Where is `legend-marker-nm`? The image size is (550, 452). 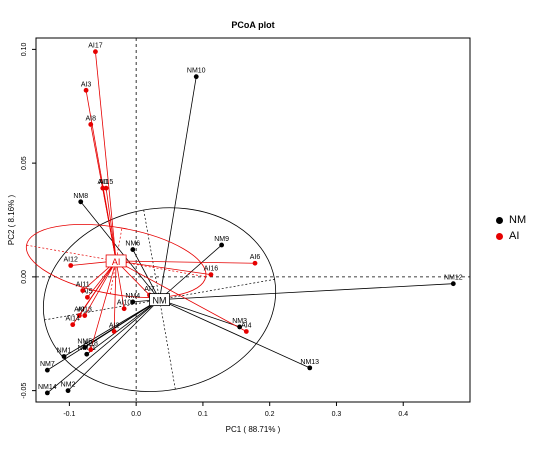
legend-marker-nm is located at coordinates (499, 220).